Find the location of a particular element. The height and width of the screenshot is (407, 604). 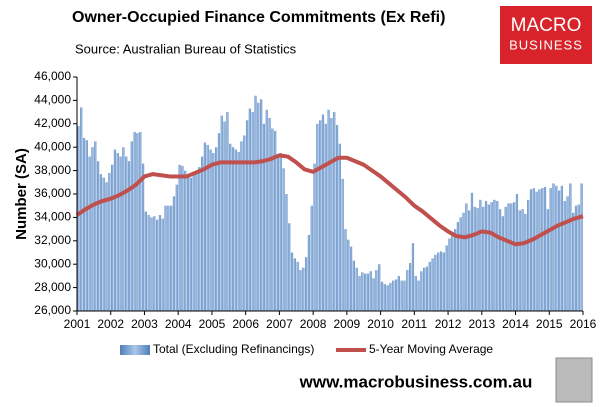

x-tick-label: 2014 is located at coordinates (515, 324).